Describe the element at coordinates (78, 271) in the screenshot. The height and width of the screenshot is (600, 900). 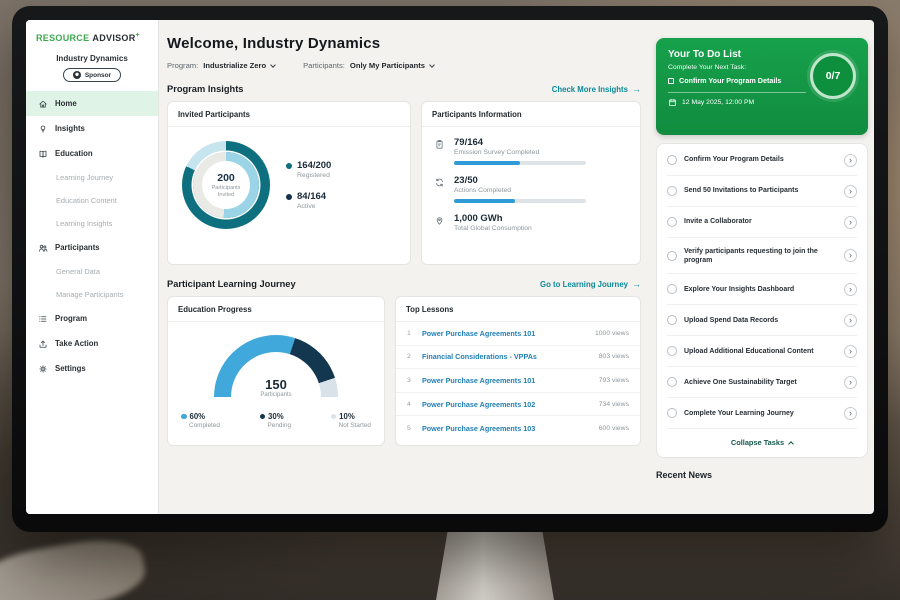
I see `nav-label: General Data` at that location.